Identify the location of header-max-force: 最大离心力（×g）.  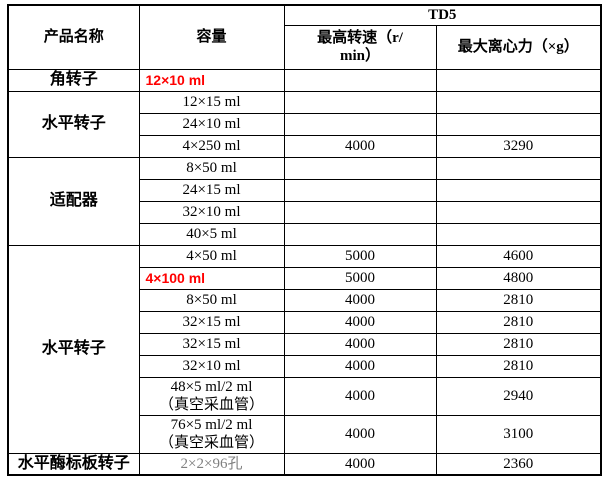
(518, 47).